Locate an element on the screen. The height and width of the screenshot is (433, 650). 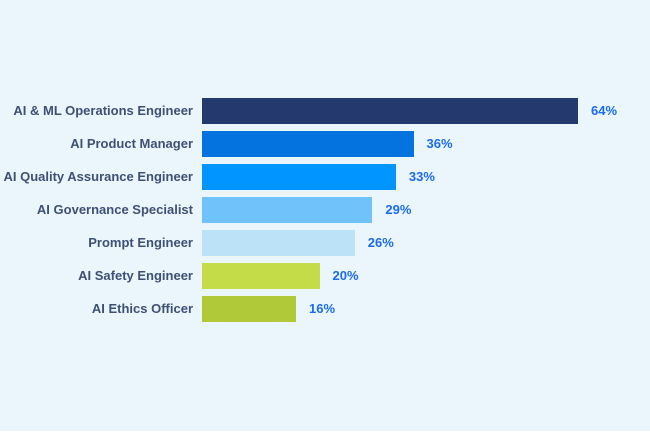
bar-area: 36% is located at coordinates (426, 143).